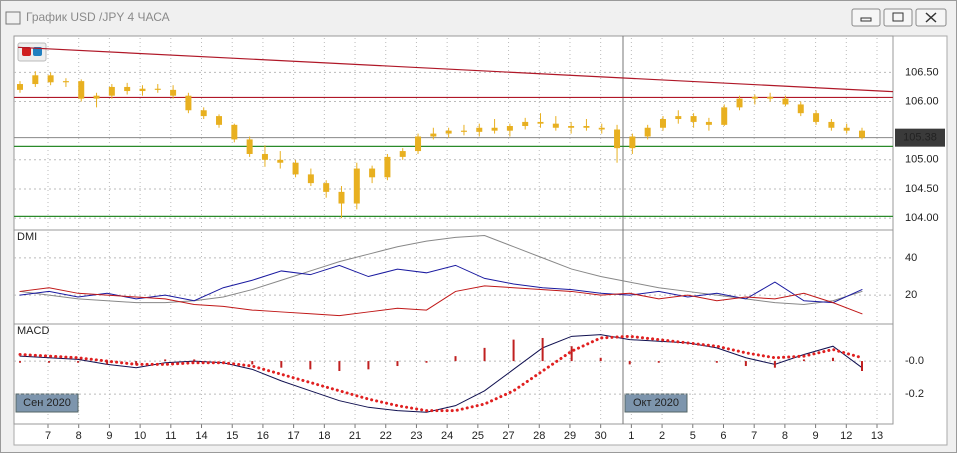 The width and height of the screenshot is (957, 453). I want to click on y-tick-label: -0.0, so click(914, 361).